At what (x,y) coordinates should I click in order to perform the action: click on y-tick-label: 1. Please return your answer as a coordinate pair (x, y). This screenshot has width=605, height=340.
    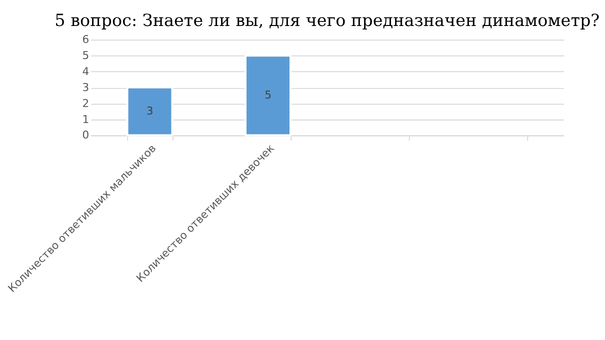
    Looking at the image, I should click on (86, 119).